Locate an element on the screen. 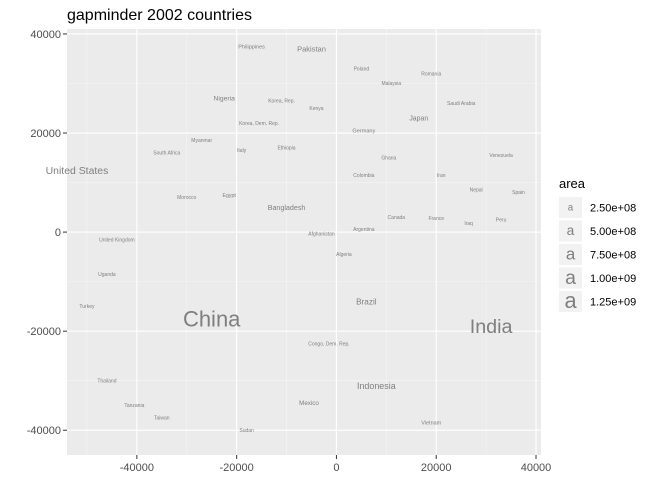  y-tick-label: 20000 is located at coordinates (45, 134).